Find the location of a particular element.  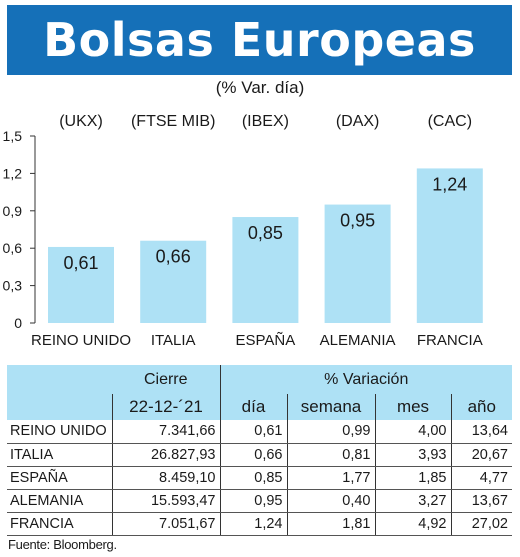

value-label: 0,61 is located at coordinates (80, 263).